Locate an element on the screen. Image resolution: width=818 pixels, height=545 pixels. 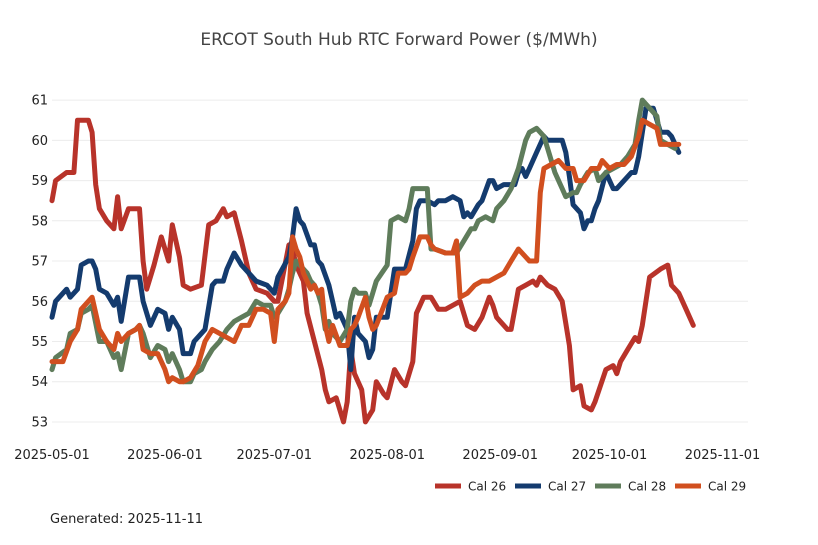
y-tick-label-61: 61 is located at coordinates (39, 101).